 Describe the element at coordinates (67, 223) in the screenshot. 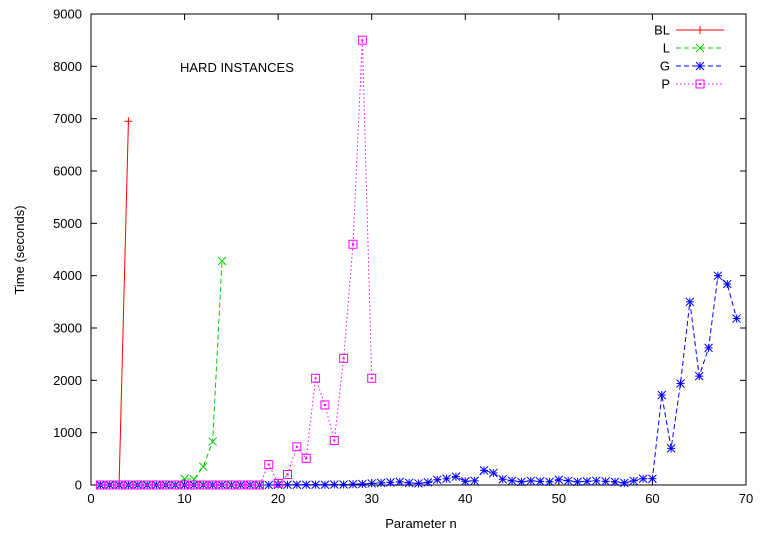

I see `y-tick-label: 5000` at that location.